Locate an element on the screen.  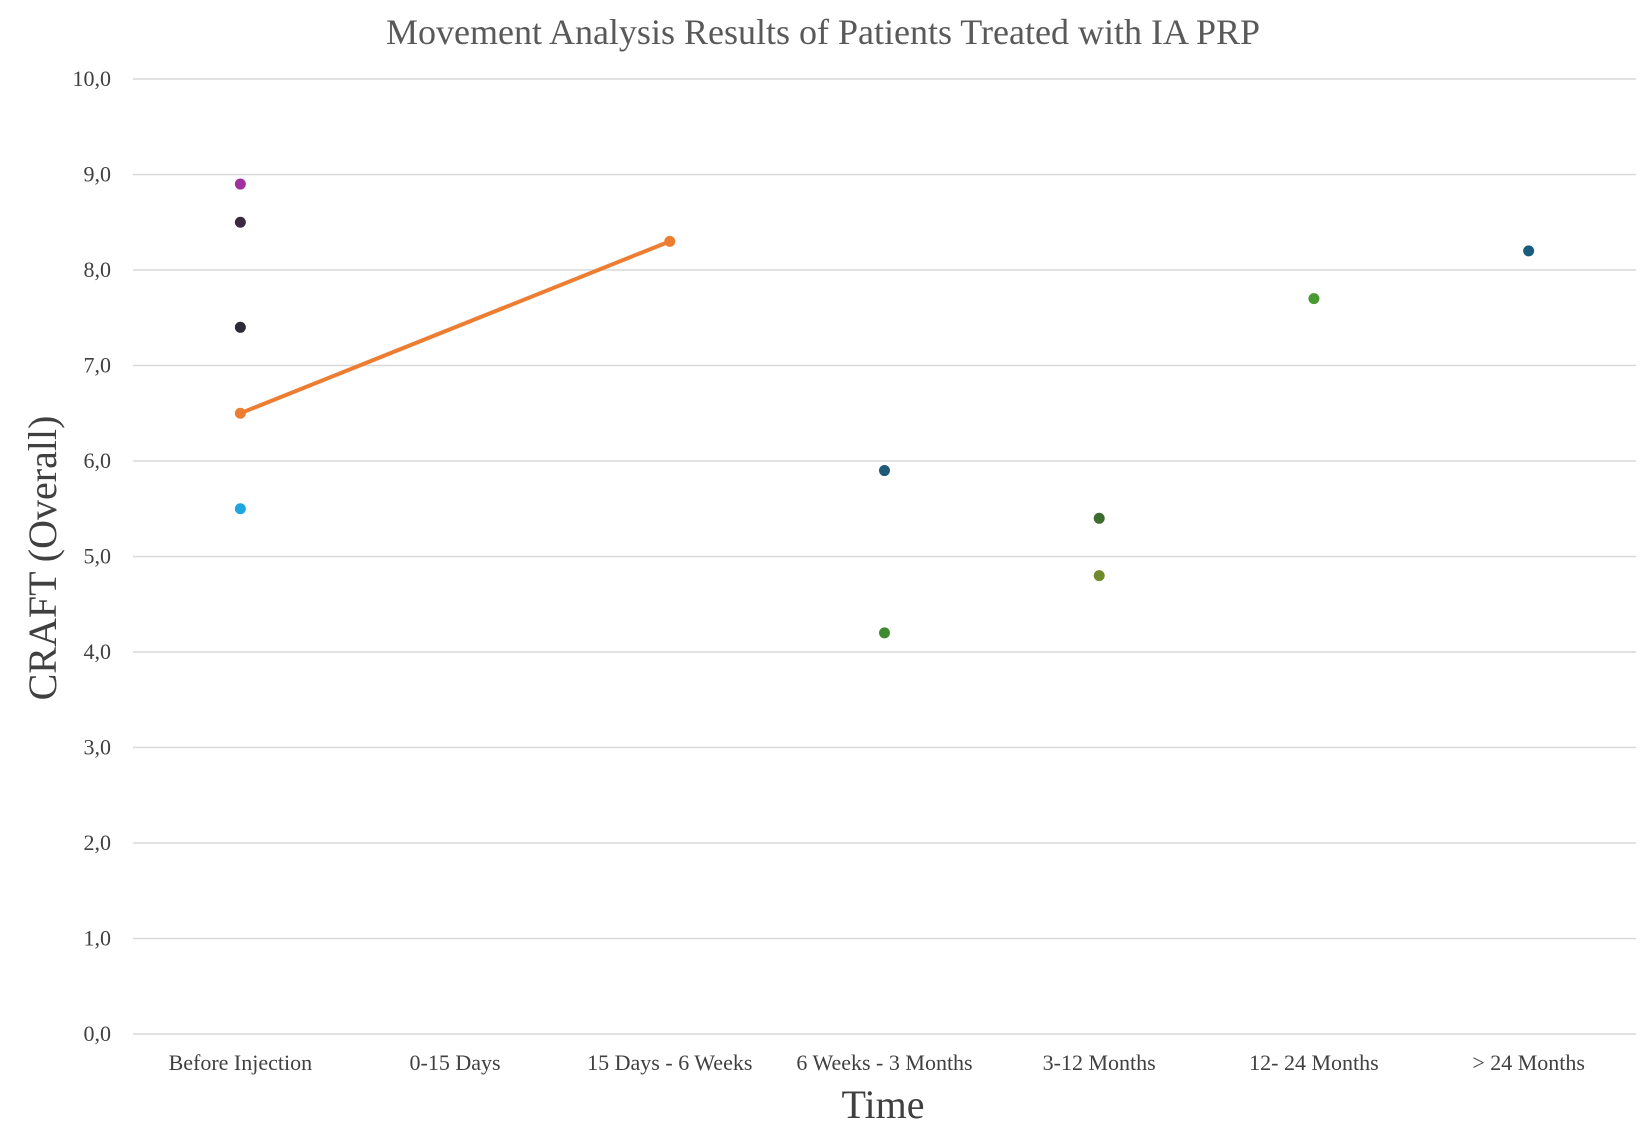
x-axis-label: Time is located at coordinates (882, 1104).